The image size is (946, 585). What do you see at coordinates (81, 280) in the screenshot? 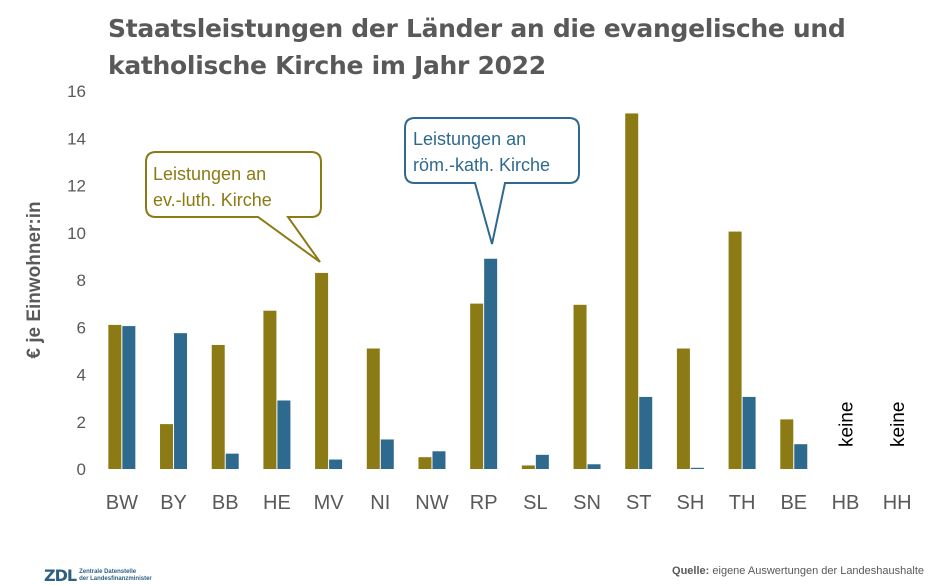
I see `y-tick-label: 8` at bounding box center [81, 280].